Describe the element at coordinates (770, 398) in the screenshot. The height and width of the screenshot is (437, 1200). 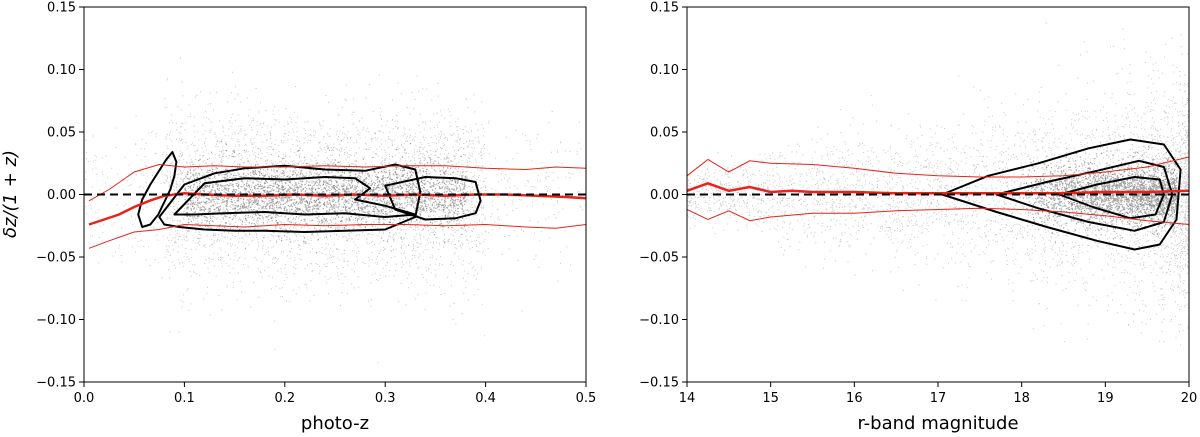
I see `x-tick-label: 15` at that location.